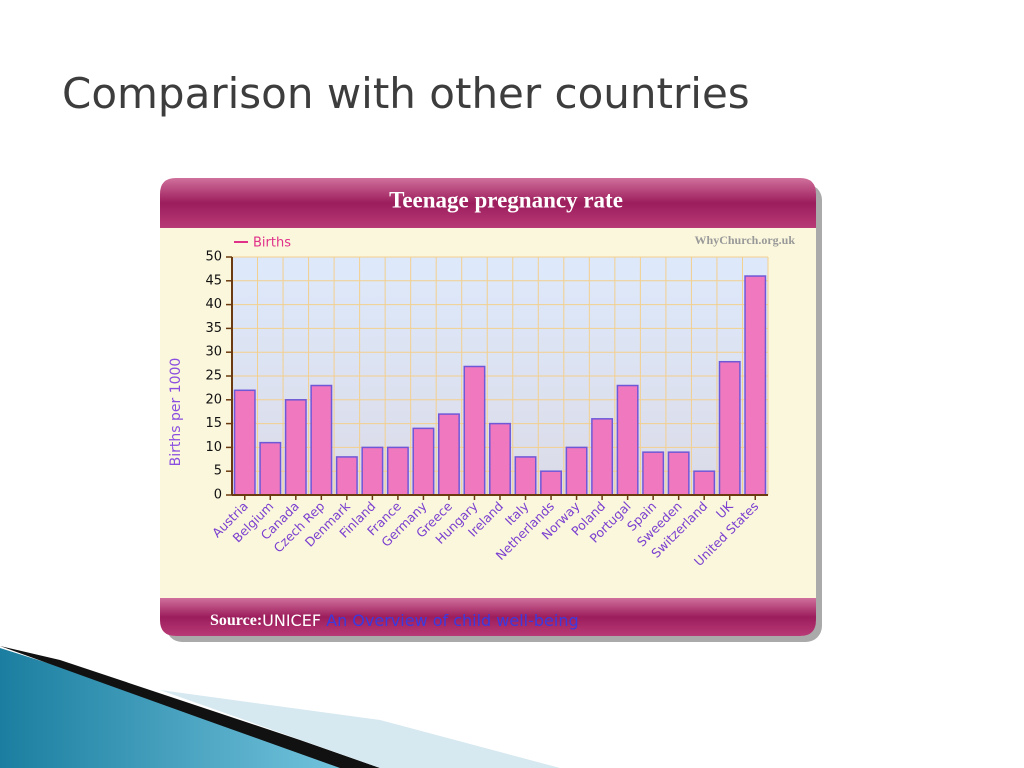 The height and width of the screenshot is (768, 1024). Describe the element at coordinates (360, 729) in the screenshot. I see `swoosh-light` at that location.